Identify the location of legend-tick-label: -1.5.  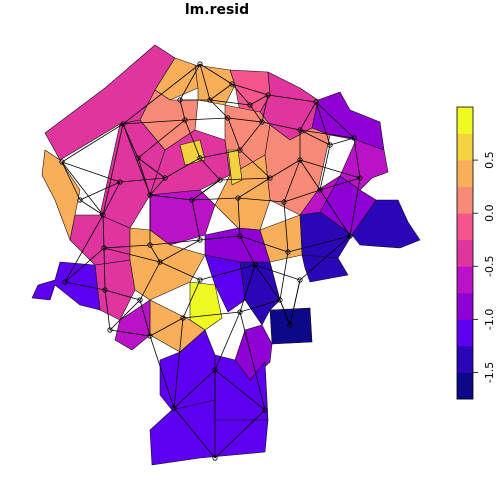
(489, 372).